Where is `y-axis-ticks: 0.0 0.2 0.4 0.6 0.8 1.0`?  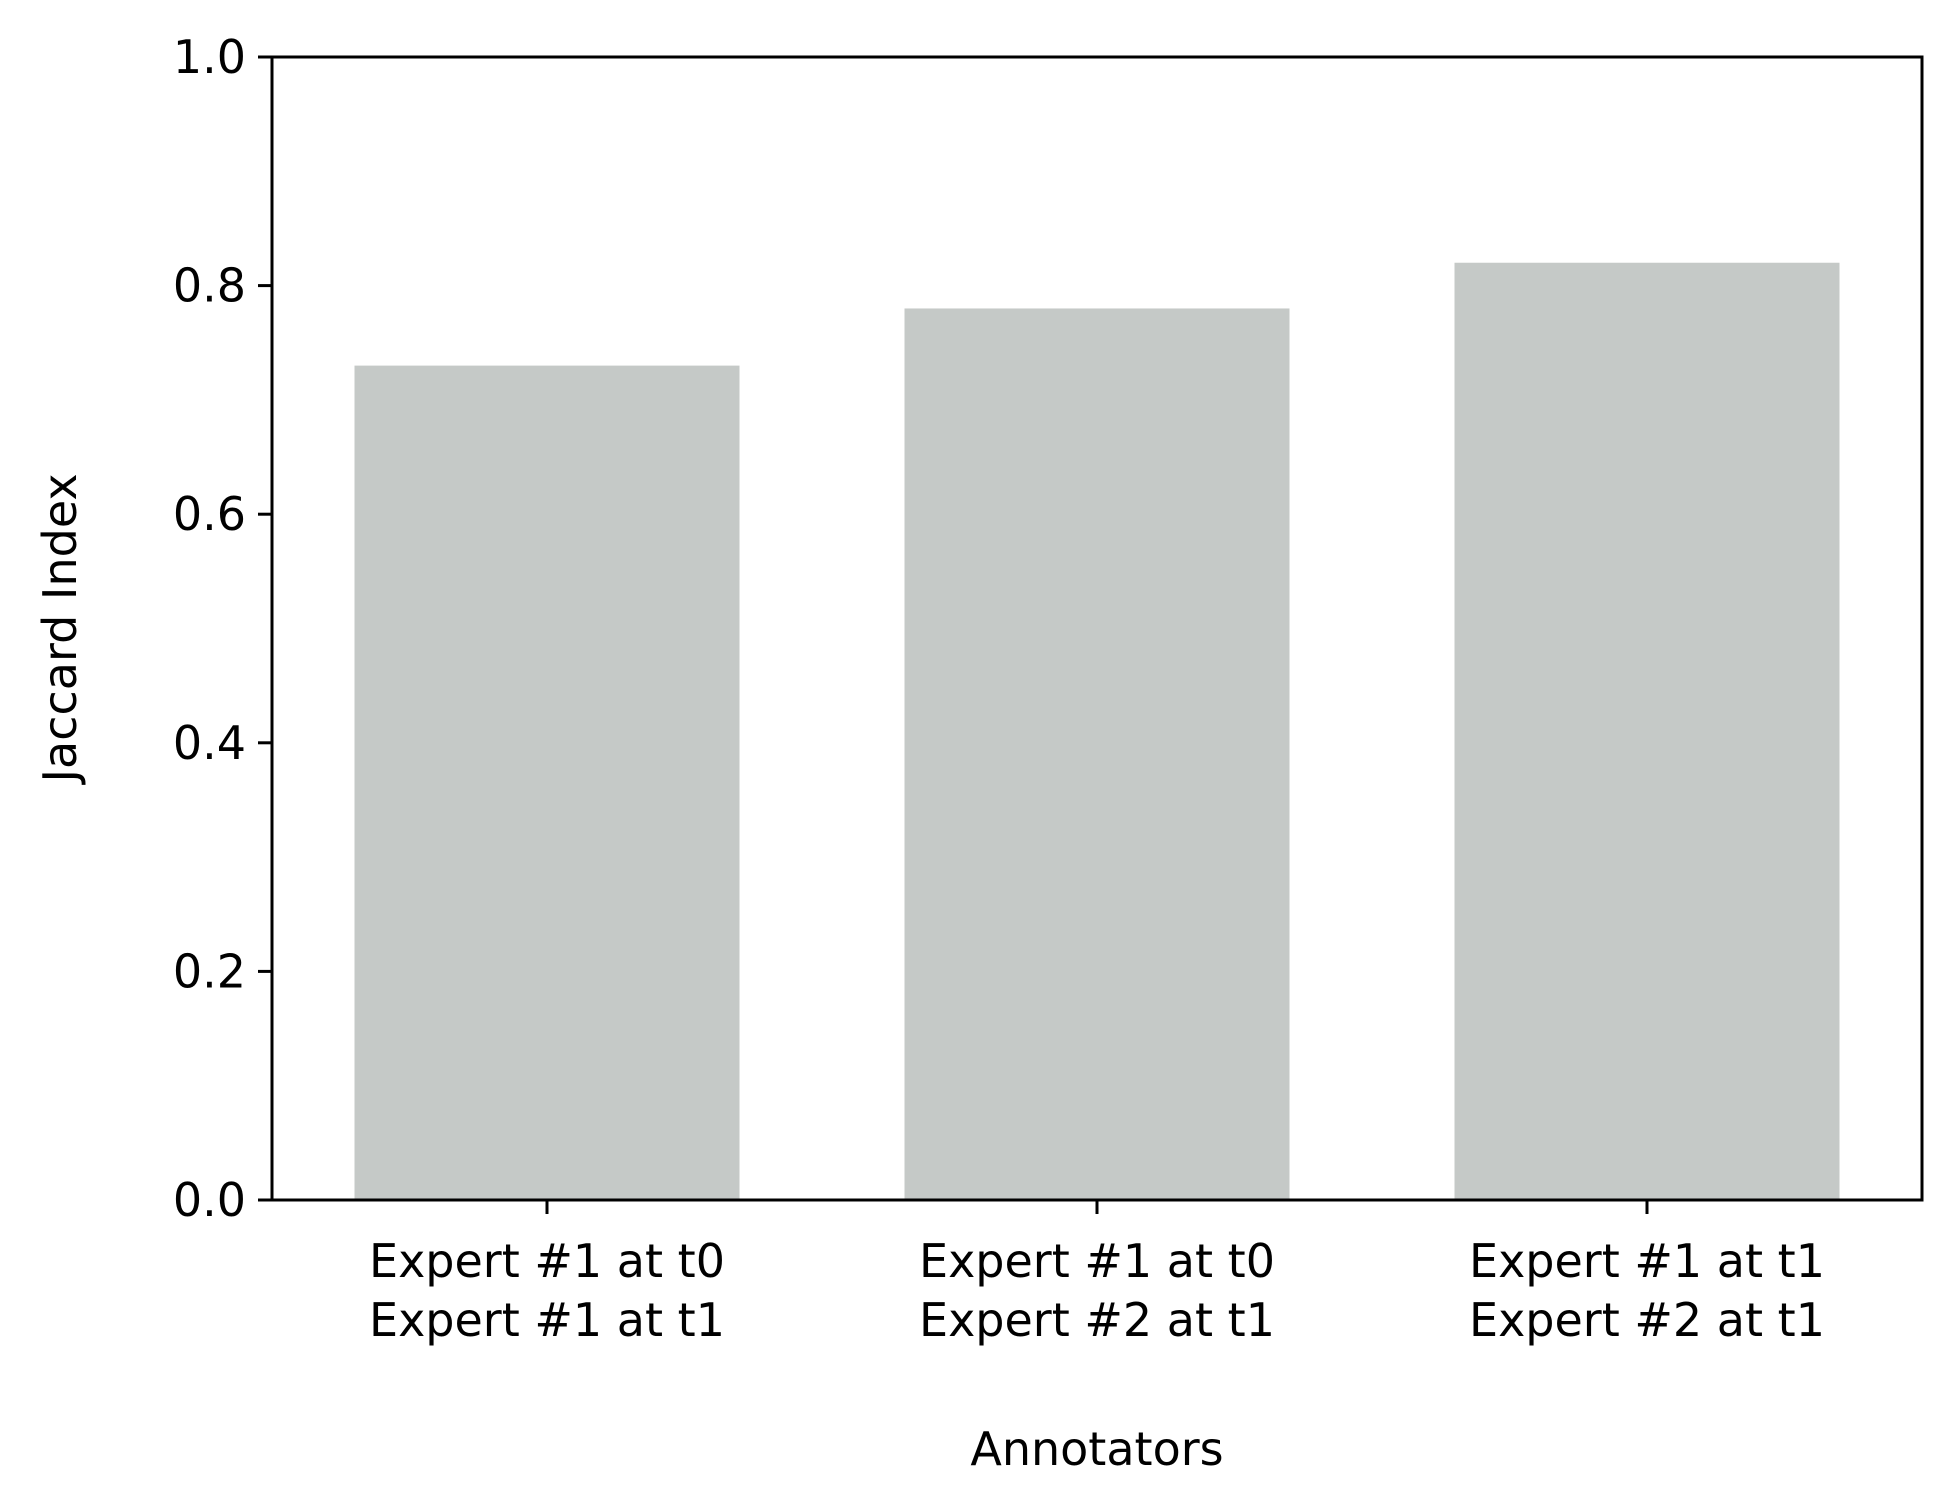
y-axis-ticks: 0.0 0.2 0.4 0.6 0.8 1.0 is located at coordinates (222, 628).